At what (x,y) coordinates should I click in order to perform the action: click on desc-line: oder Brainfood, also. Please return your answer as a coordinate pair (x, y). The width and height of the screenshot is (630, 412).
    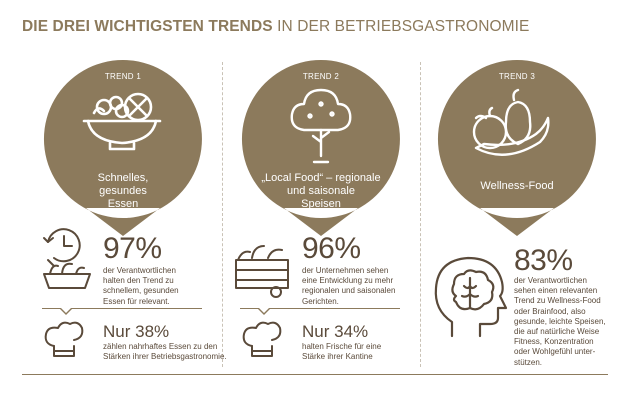
    Looking at the image, I should click on (550, 311).